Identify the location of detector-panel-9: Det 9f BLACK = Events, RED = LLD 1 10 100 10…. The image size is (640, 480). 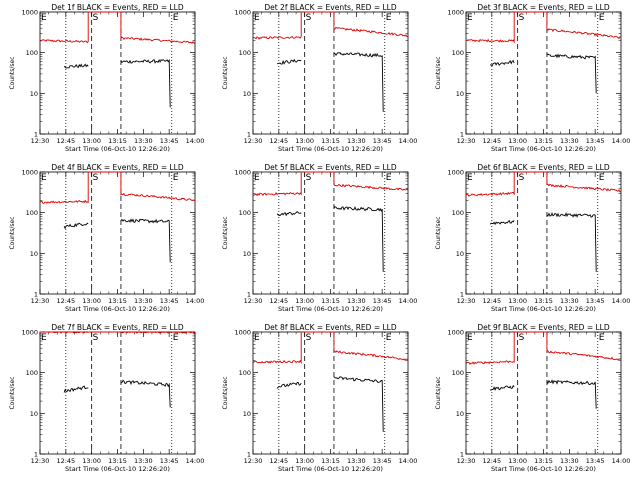
(532, 398).